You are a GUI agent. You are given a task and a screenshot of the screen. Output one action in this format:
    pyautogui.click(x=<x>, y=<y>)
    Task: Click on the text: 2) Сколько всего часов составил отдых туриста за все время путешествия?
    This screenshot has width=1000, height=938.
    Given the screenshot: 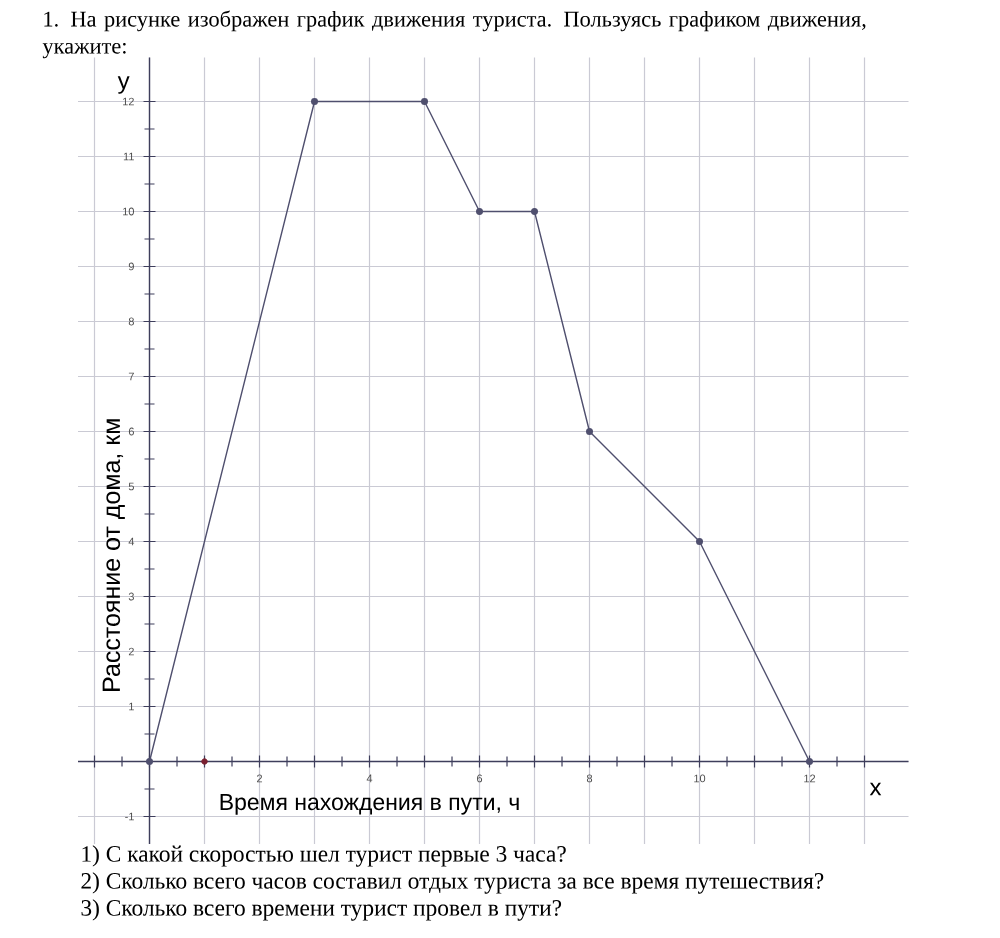 What is the action you would take?
    pyautogui.click(x=452, y=883)
    